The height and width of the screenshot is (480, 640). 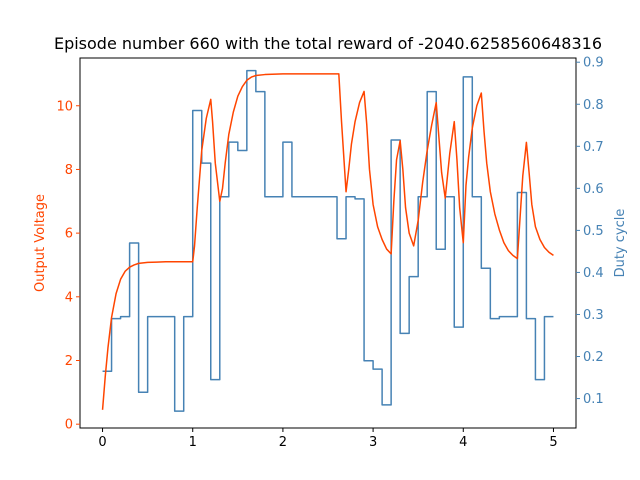 What do you see at coordinates (593, 273) in the screenshot?
I see `y-right-tick-label: 0.4` at bounding box center [593, 273].